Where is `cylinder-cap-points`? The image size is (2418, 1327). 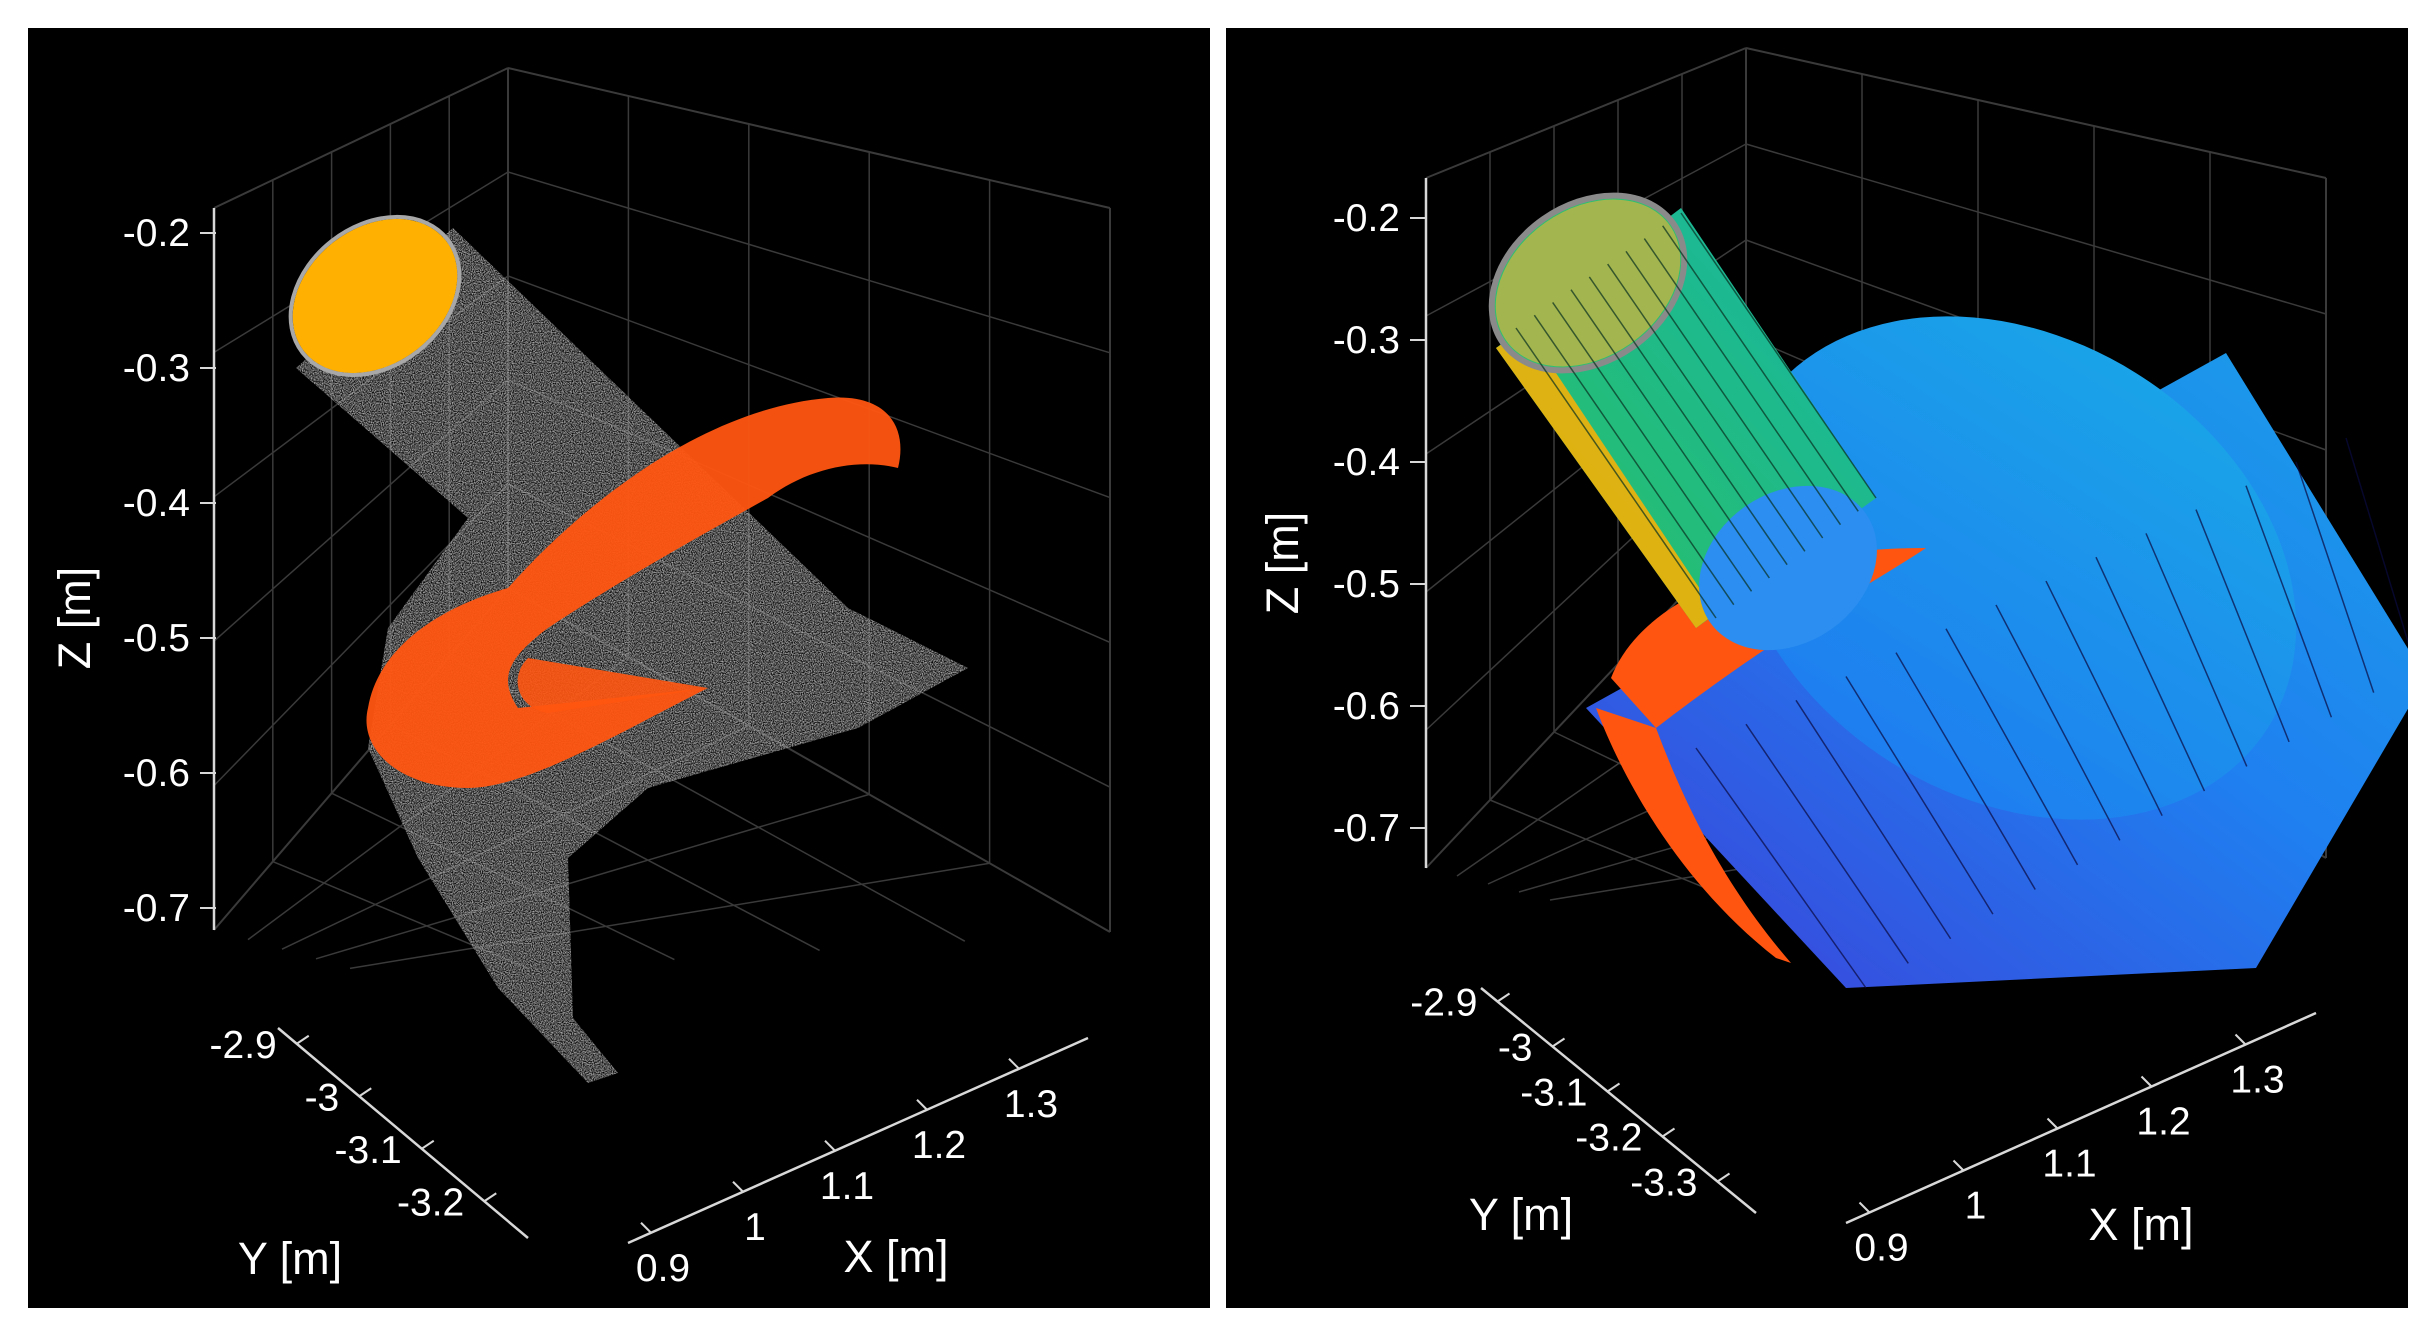 cylinder-cap-points is located at coordinates (375, 296).